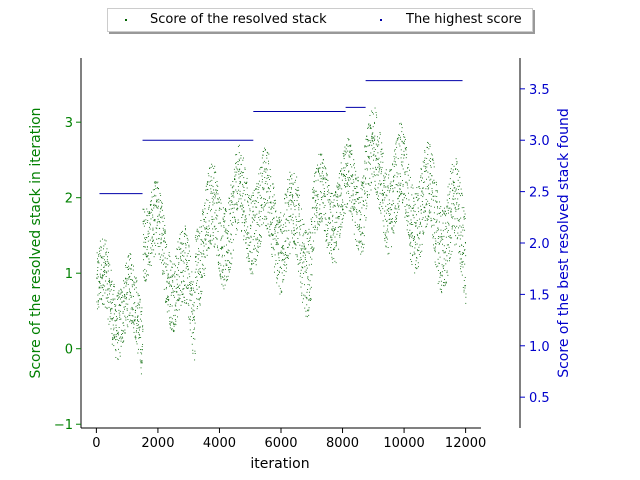 The height and width of the screenshot is (480, 640). I want to click on x-tick-label: 4000, so click(219, 443).